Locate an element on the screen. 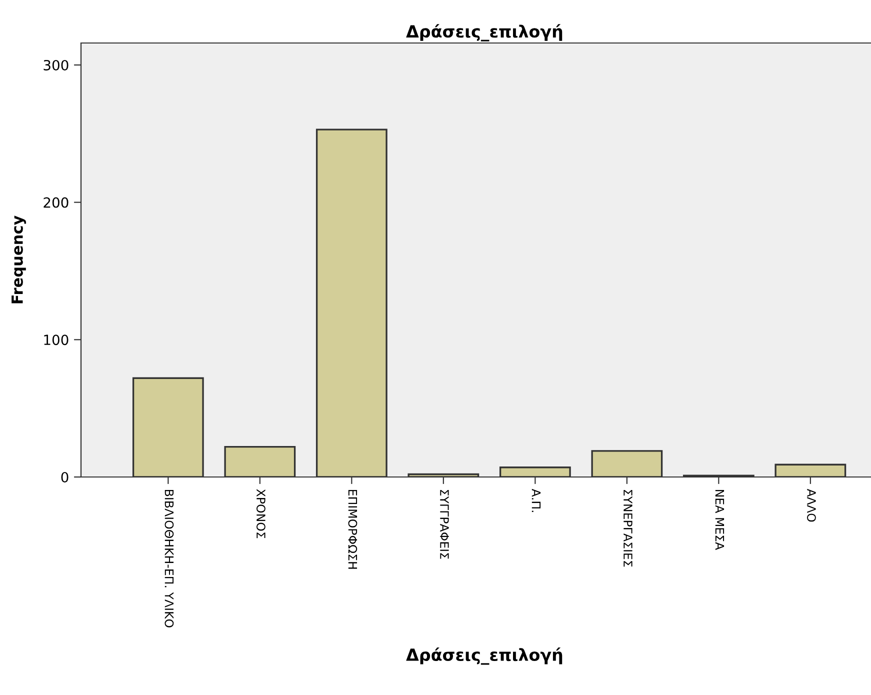 Image resolution: width=871 pixels, height=695 pixels. y-tick-label: 0 is located at coordinates (64, 477).